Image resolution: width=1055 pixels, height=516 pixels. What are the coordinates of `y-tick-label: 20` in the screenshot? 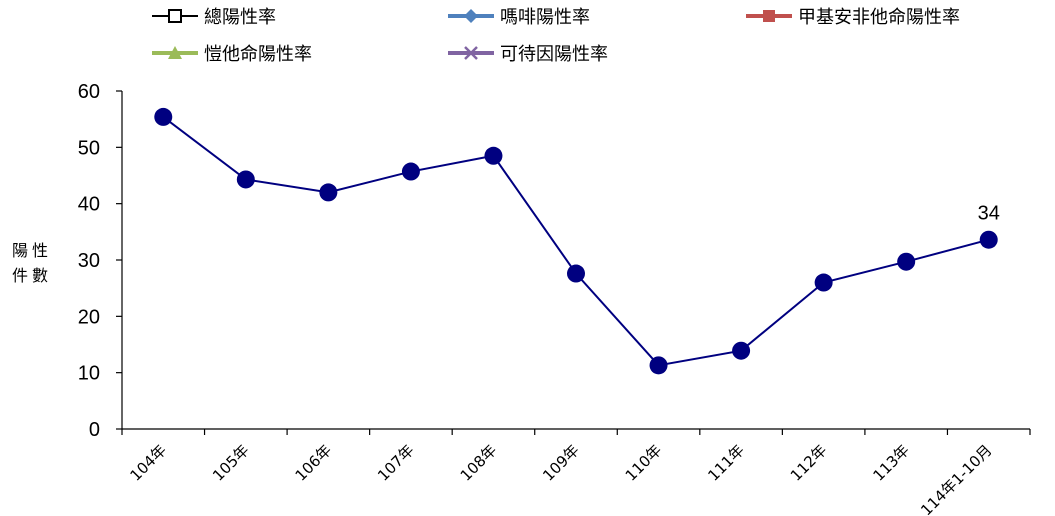 It's located at (89, 317).